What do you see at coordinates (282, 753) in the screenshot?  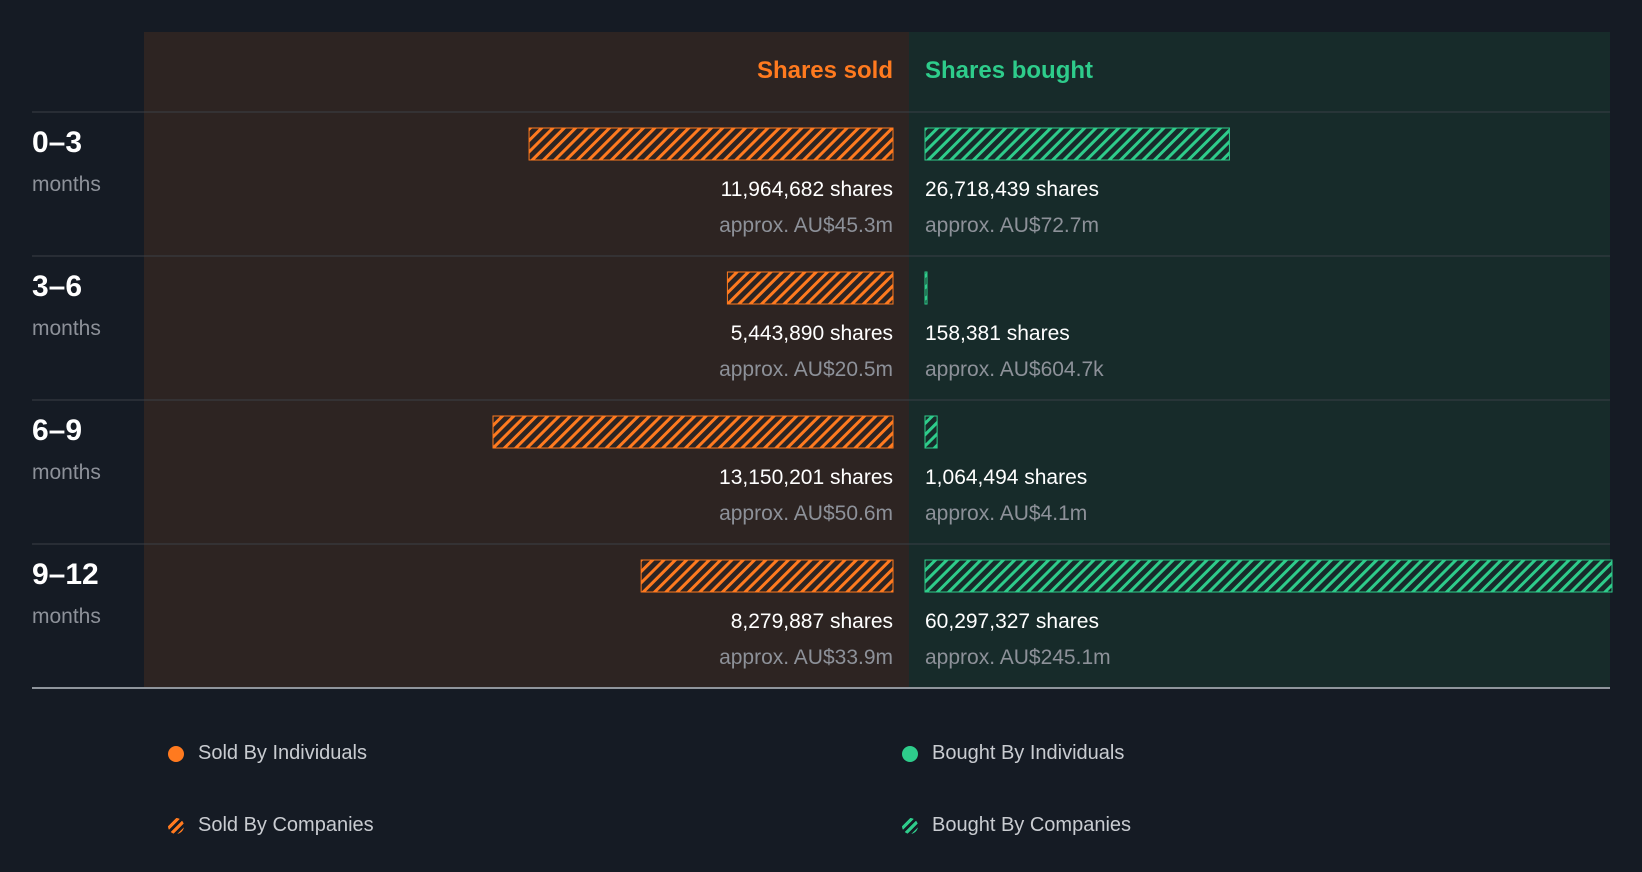 I see `legend-label: Sold By Individuals` at bounding box center [282, 753].